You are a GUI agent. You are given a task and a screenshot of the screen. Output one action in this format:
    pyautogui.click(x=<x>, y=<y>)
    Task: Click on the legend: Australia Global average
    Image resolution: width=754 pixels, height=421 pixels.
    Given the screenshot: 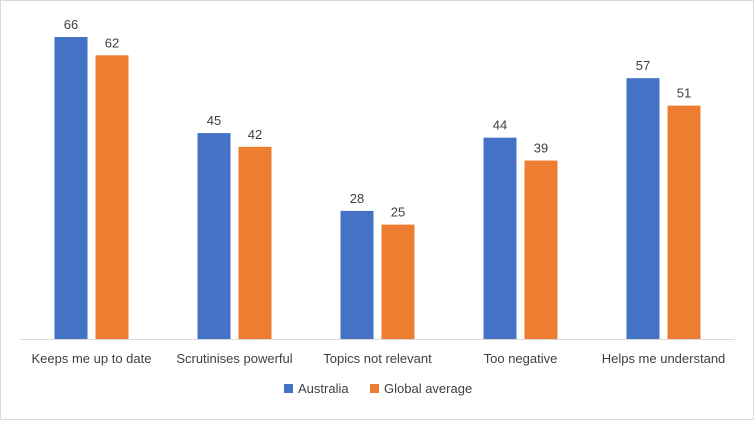 What is the action you would take?
    pyautogui.click(x=378, y=388)
    